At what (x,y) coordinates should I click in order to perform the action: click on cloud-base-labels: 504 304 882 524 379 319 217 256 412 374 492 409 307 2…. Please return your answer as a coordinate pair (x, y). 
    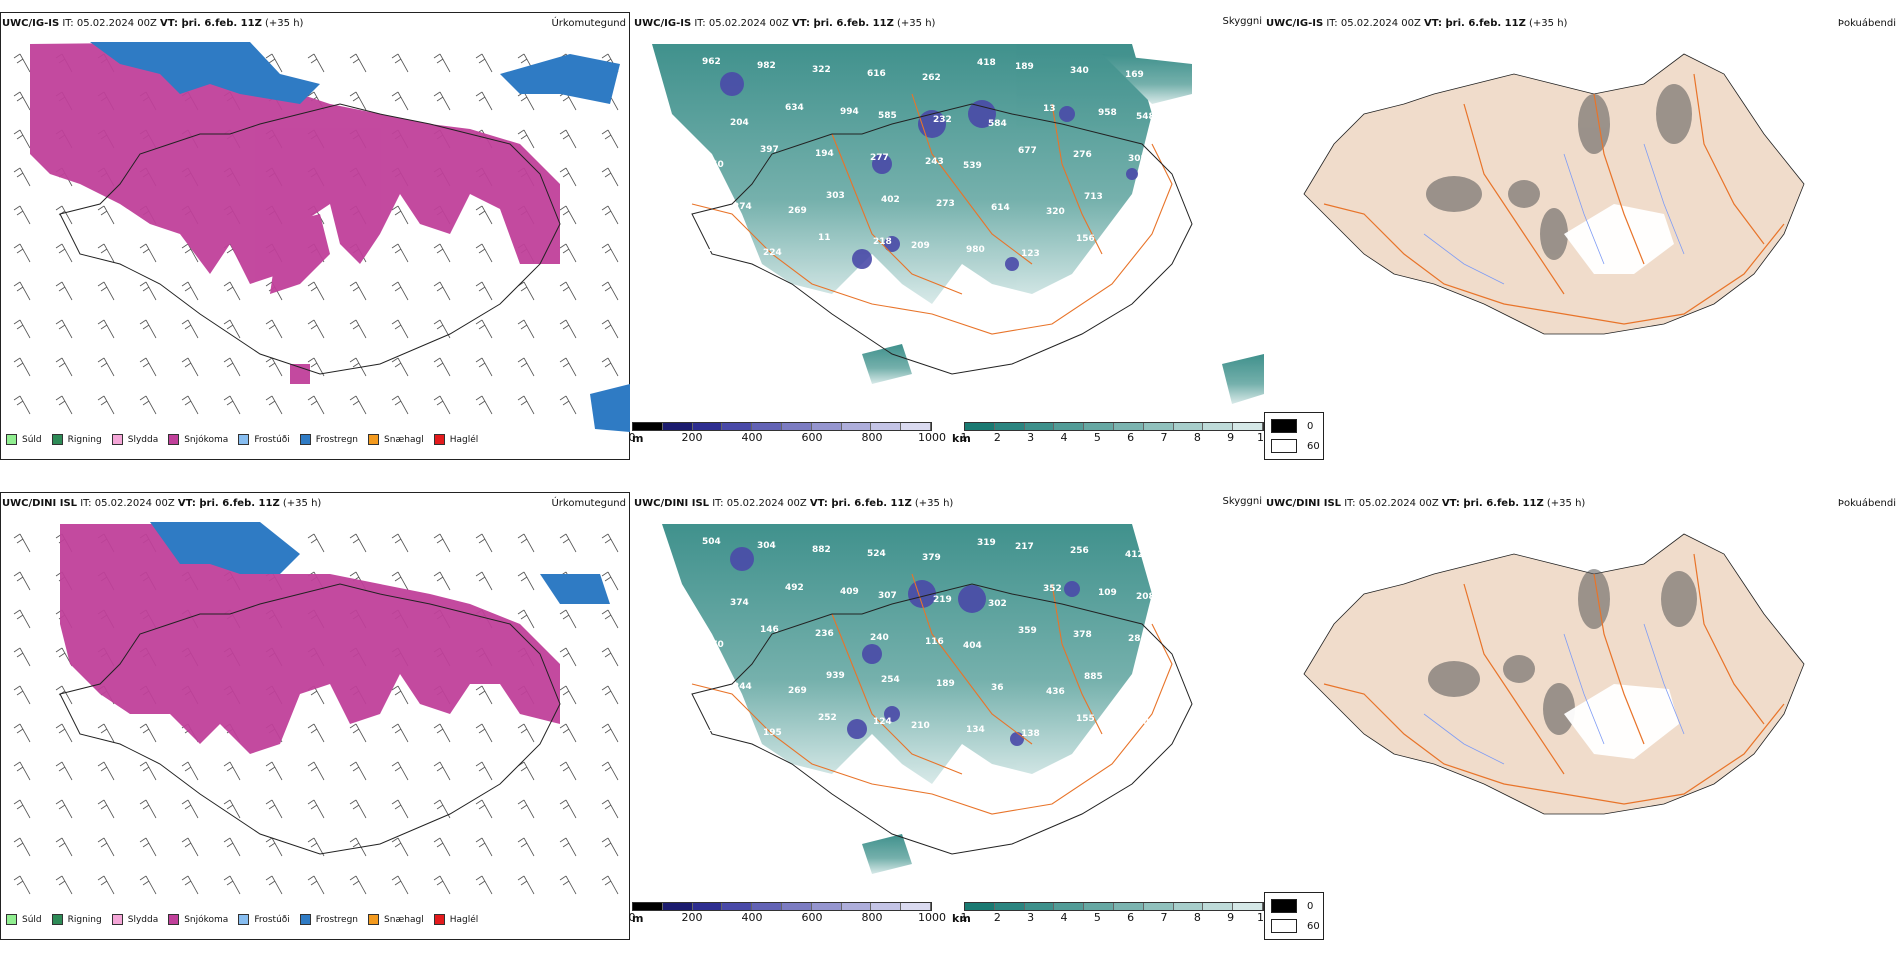
    Looking at the image, I should click on (930, 660).